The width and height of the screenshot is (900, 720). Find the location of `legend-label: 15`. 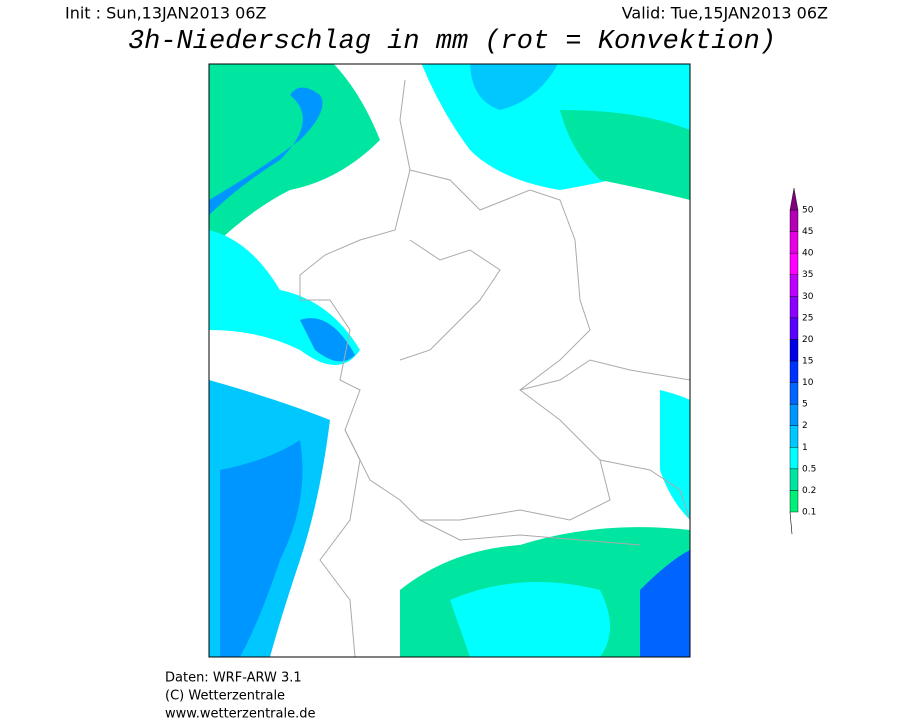

legend-label: 15 is located at coordinates (807, 362).